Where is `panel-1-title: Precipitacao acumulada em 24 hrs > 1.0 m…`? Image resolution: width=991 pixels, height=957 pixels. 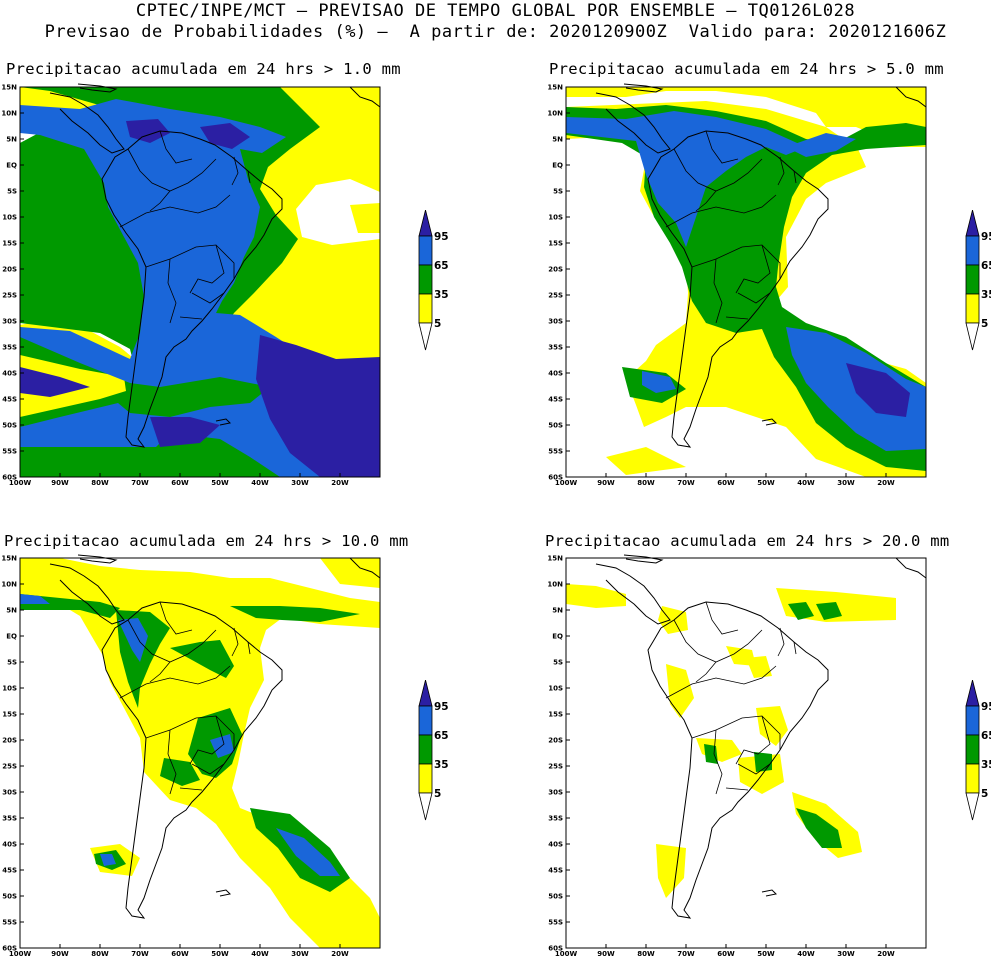
panel-1-title: Precipitacao acumulada em 24 hrs > 1.0 m… is located at coordinates (203, 69).